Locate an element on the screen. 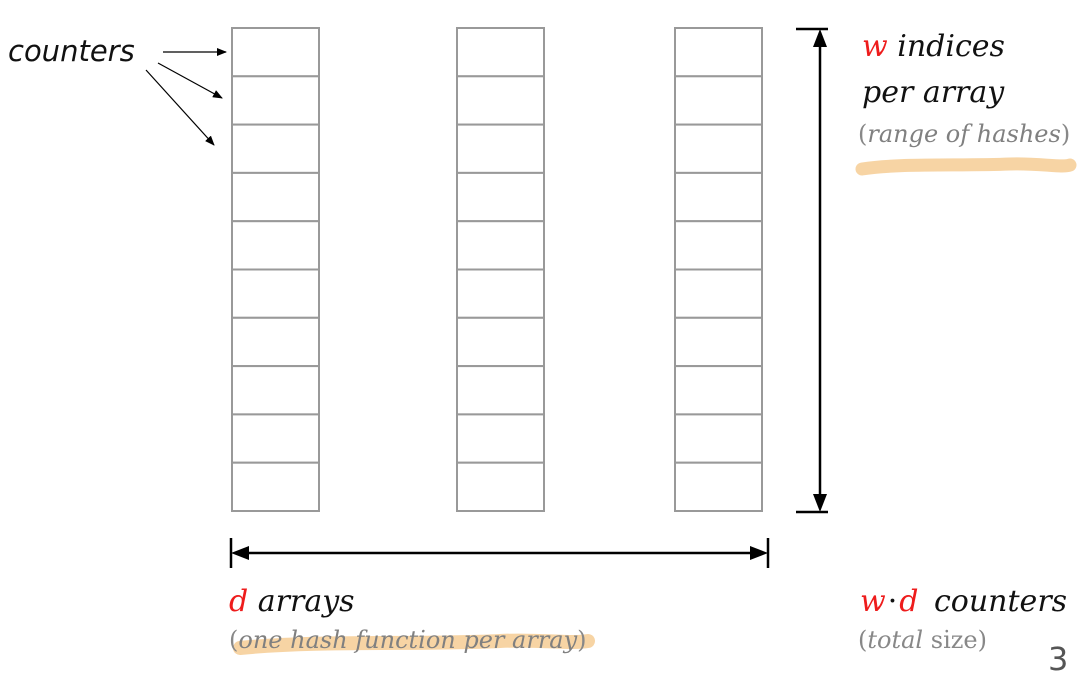 Image resolution: width=1083 pixels, height=678 pixels. d-note-close-paren: ) is located at coordinates (582, 640).